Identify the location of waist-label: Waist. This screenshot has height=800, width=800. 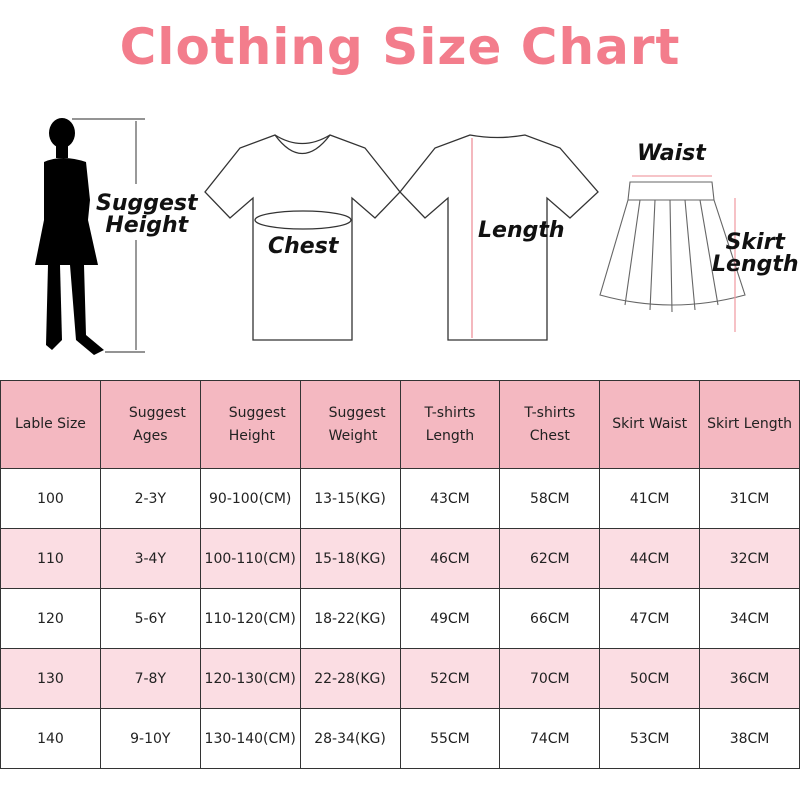
(671, 153).